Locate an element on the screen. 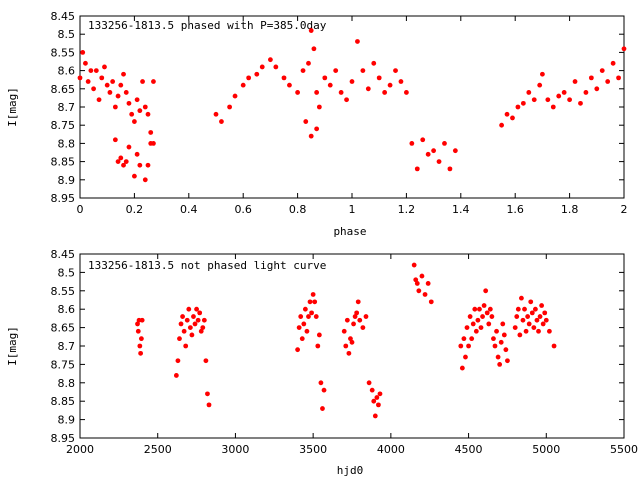 The height and width of the screenshot is (480, 640). phased-y-tick-label: 8.45 is located at coordinates (63, 16).